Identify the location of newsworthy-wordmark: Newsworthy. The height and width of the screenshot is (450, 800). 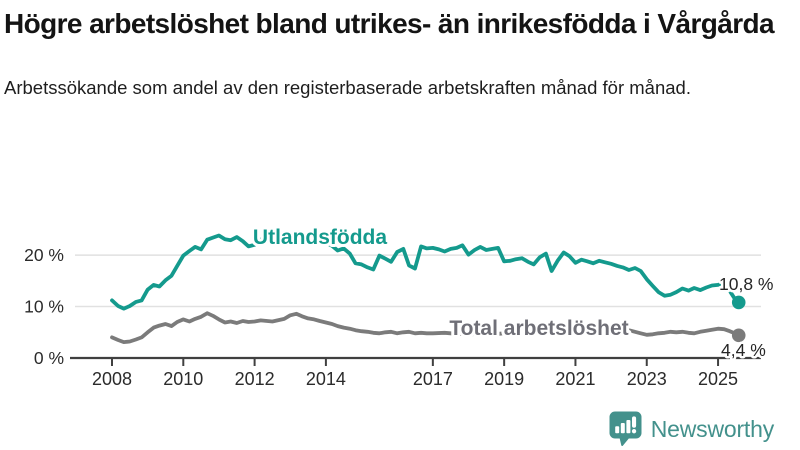
(712, 428).